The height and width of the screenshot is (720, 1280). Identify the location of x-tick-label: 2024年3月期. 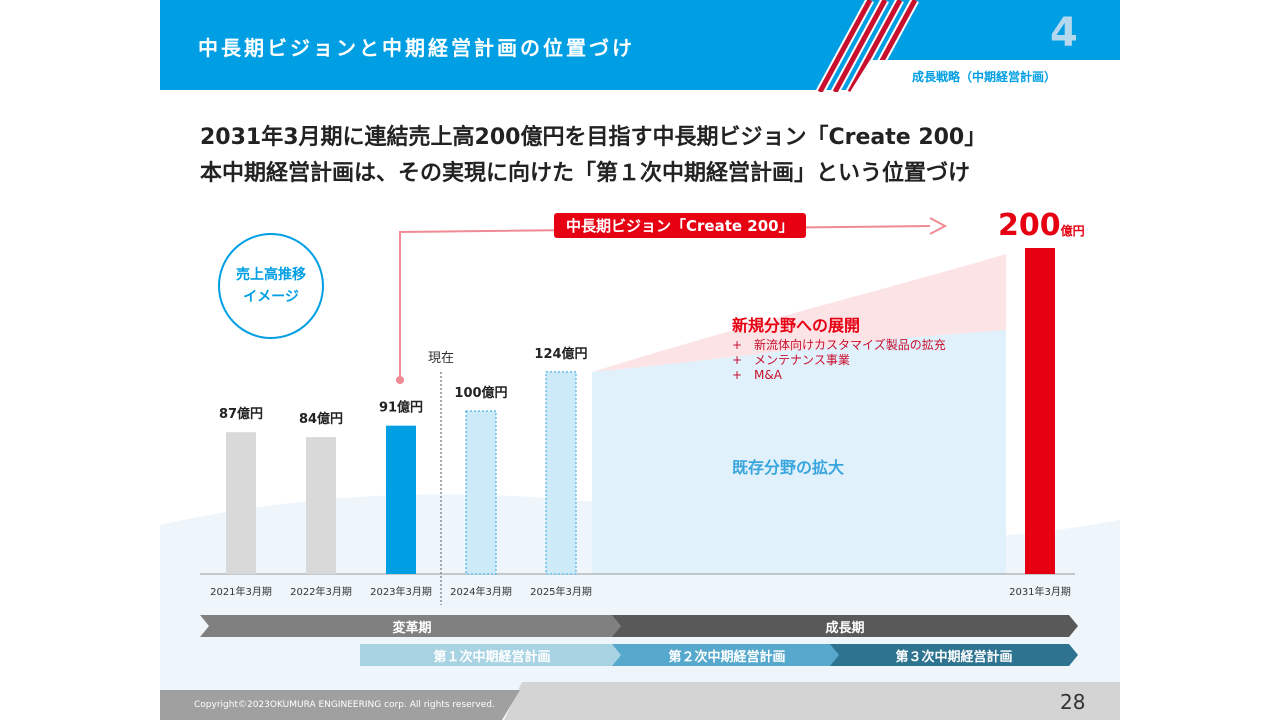
(481, 591).